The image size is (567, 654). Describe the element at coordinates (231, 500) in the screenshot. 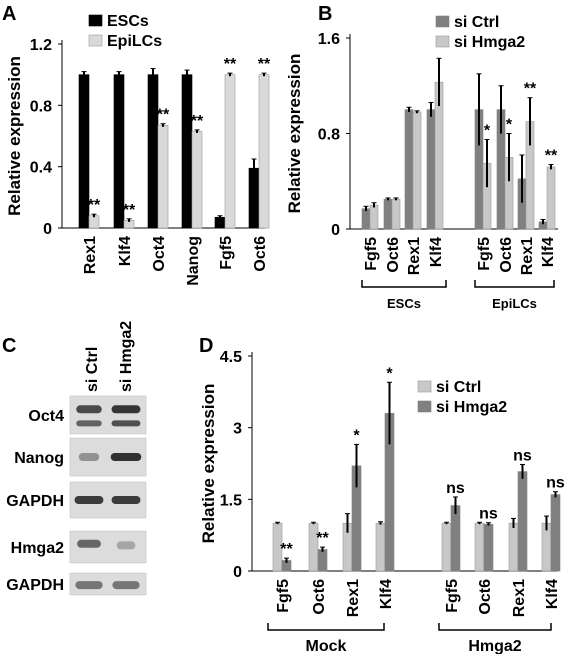

I see `y-tick-label: 1.5` at that location.